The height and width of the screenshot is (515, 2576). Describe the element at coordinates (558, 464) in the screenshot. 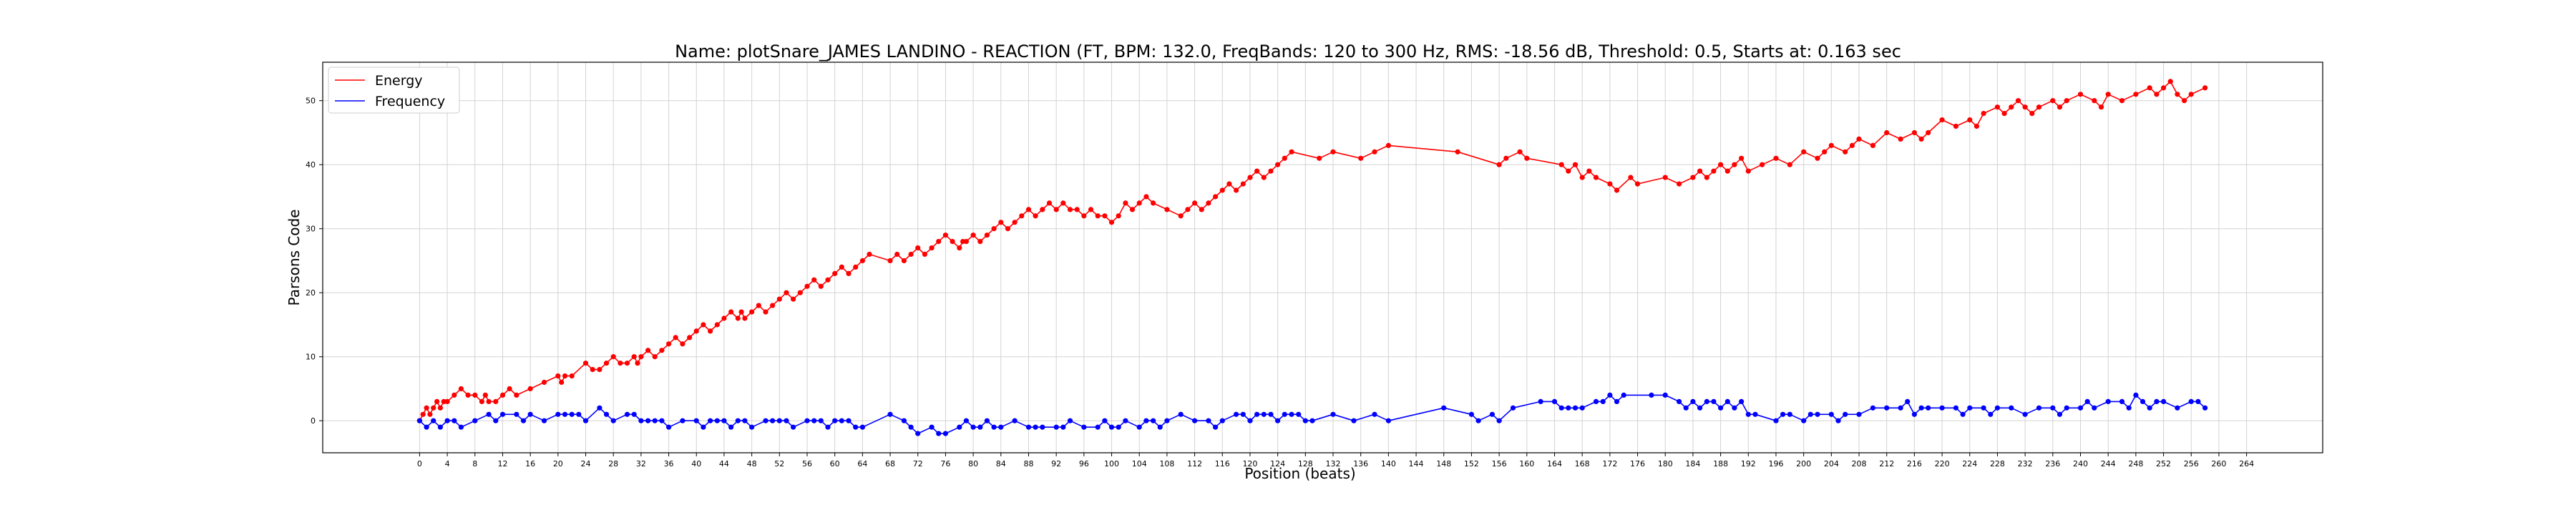

I see `x-tick-label: 20` at that location.